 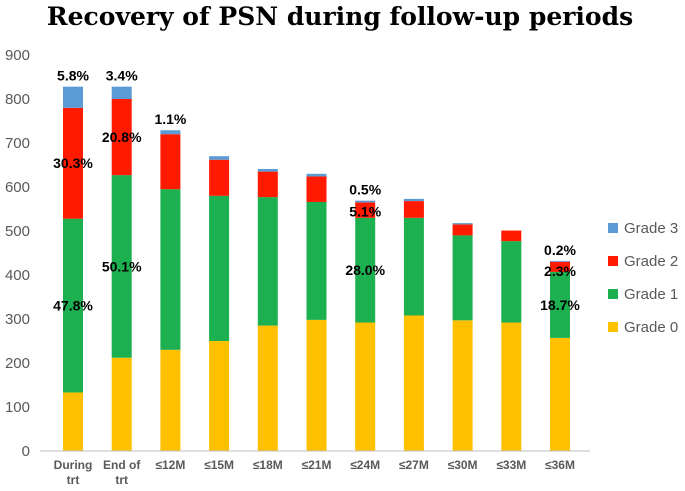 What do you see at coordinates (643, 278) in the screenshot?
I see `legend: Grade 3 Grade 2 Grade 1 Grade 0` at bounding box center [643, 278].